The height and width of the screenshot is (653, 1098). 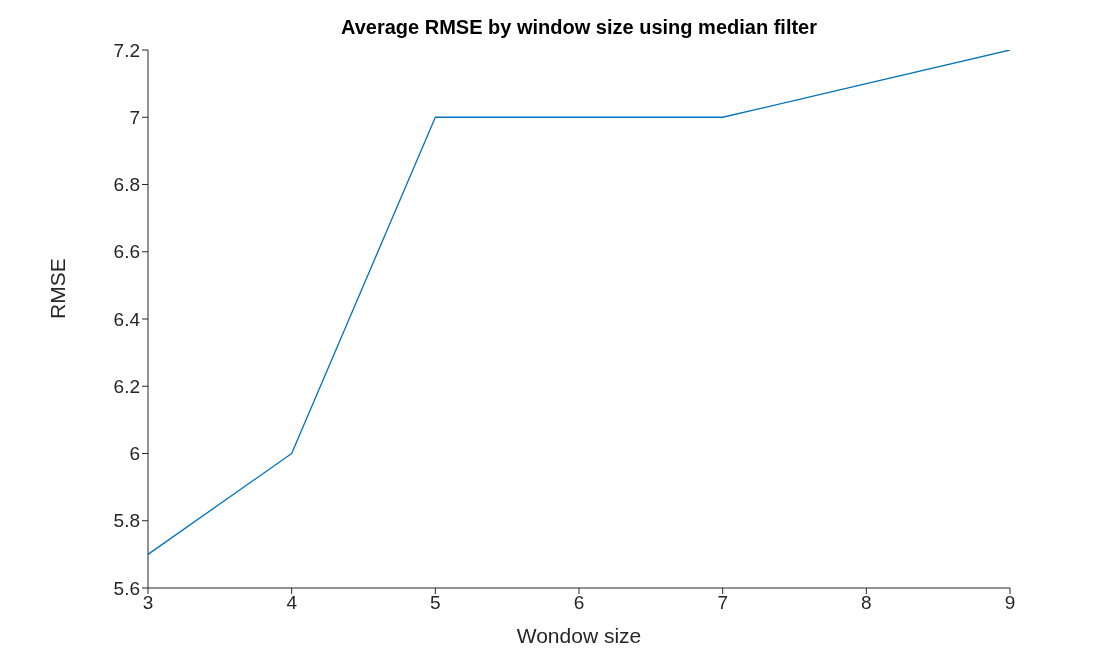 I want to click on y-tick-label: 6, so click(x=134, y=454).